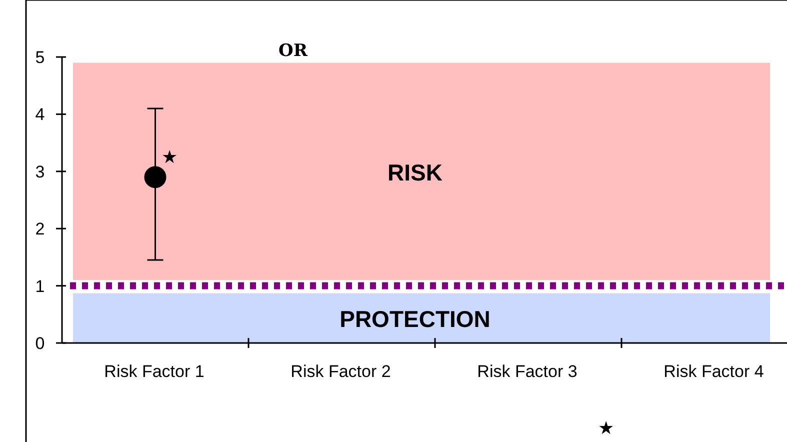 Image resolution: width=787 pixels, height=442 pixels. What do you see at coordinates (40, 343) in the screenshot?
I see `y-tick-label: 0` at bounding box center [40, 343].